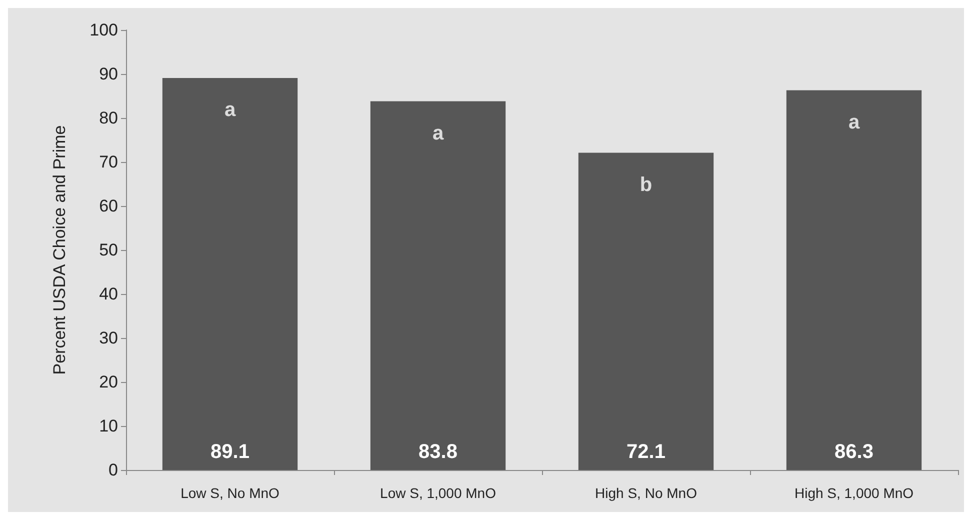 This screenshot has height=520, width=972. I want to click on y-tick-label: 10, so click(108, 426).